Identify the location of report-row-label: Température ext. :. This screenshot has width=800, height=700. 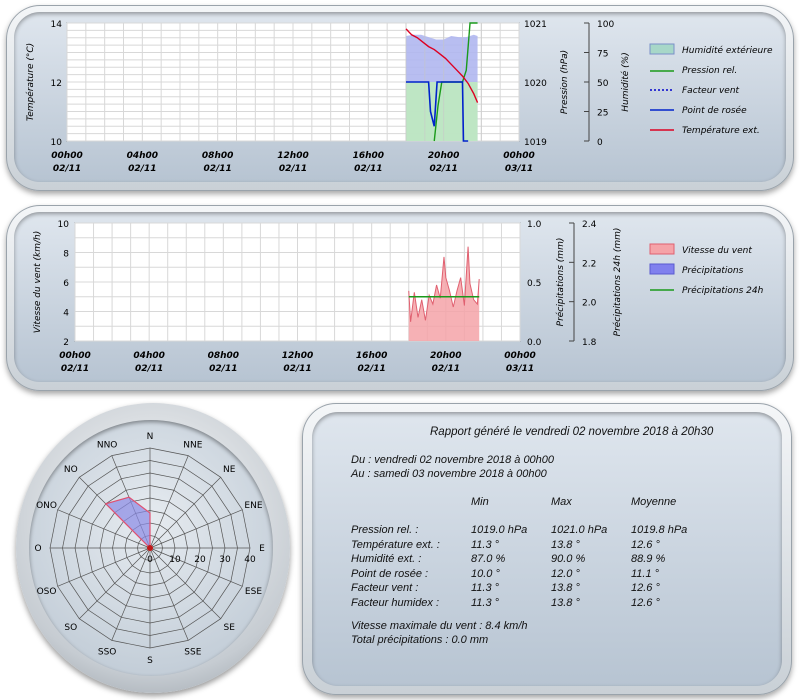
(395, 544).